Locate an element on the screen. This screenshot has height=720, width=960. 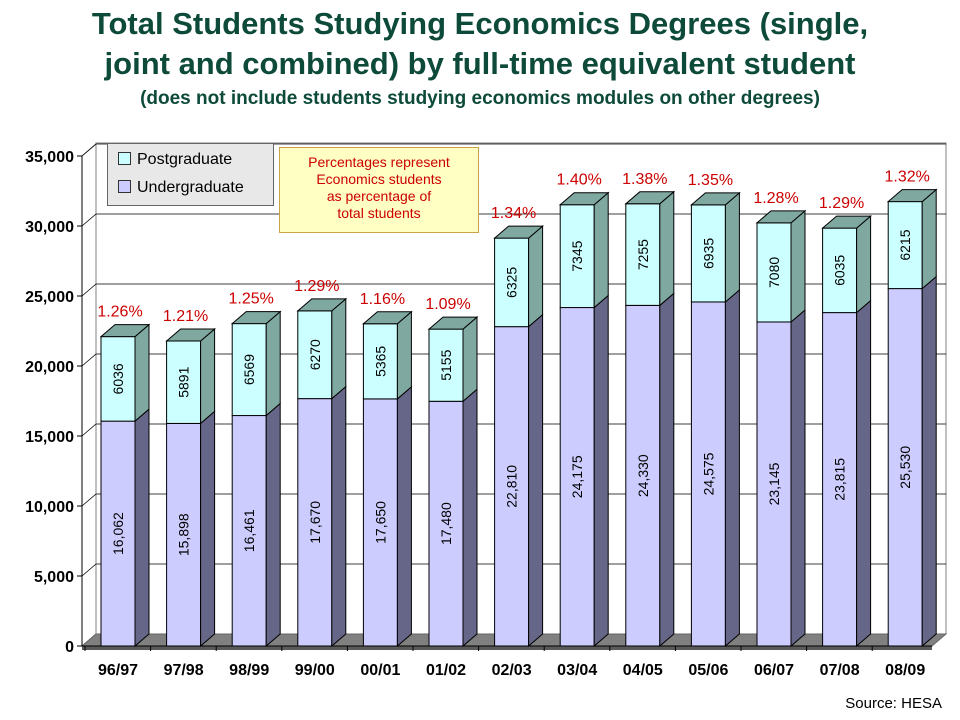
percentage-label: 1.26% is located at coordinates (119, 312).